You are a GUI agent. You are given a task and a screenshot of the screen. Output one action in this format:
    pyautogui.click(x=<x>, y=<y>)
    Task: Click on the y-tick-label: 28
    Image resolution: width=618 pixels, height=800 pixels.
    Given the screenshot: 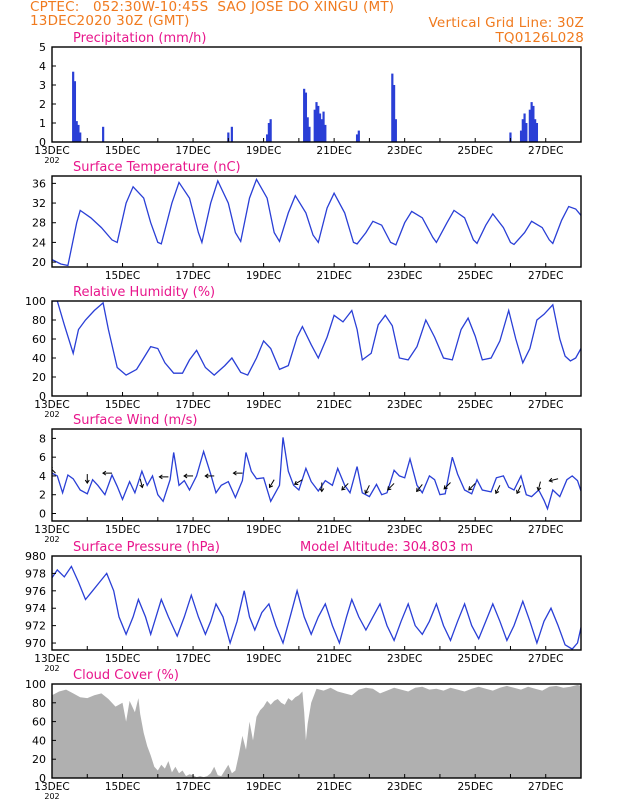 What is the action you would take?
    pyautogui.click(x=39, y=223)
    